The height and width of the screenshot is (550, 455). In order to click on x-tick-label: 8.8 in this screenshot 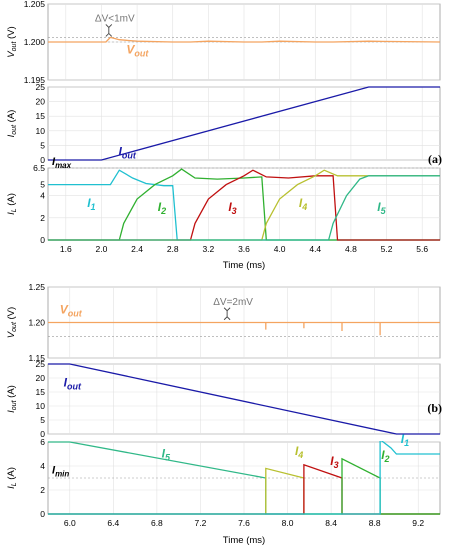, I will do `click(375, 523)`.